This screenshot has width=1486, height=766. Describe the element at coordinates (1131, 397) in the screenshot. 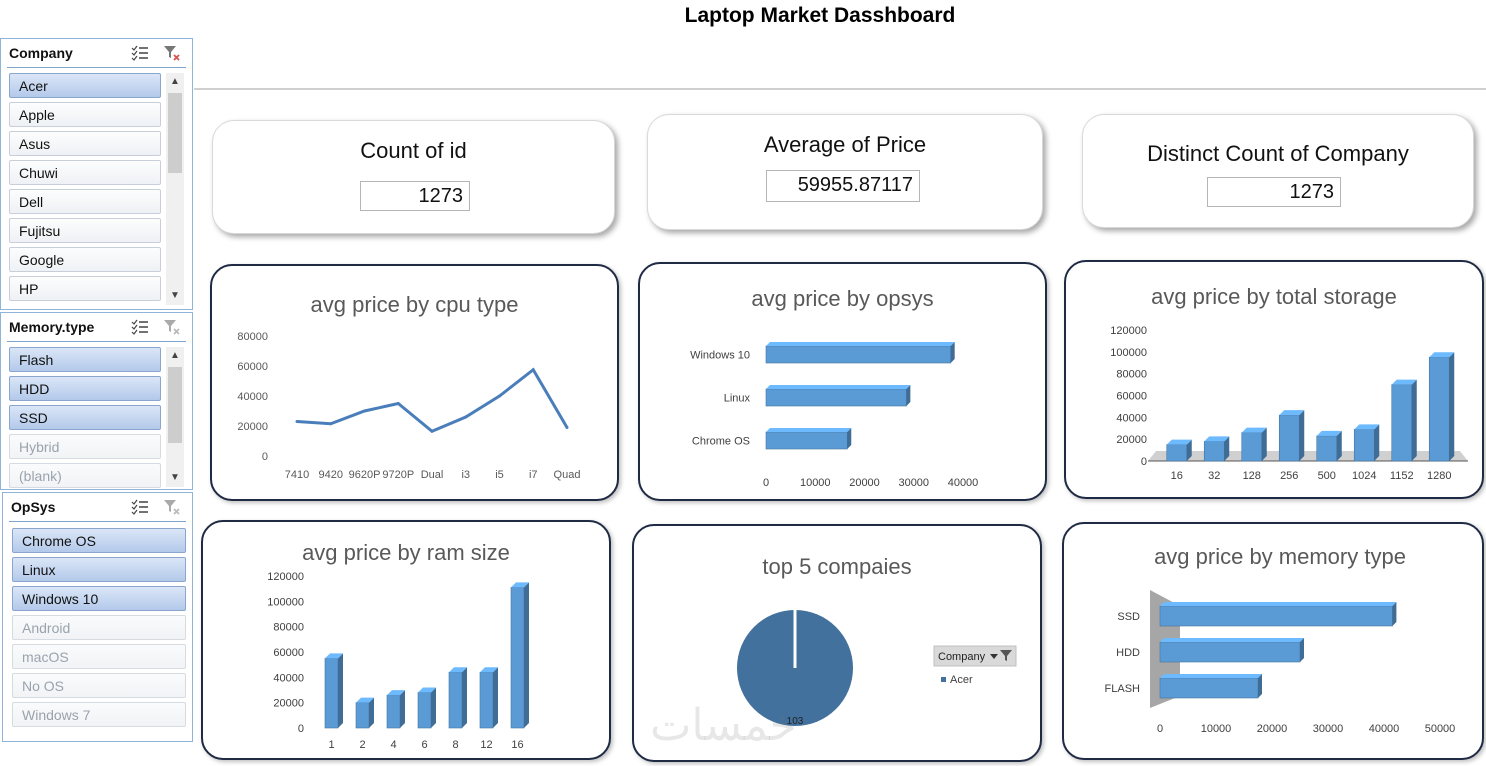

I see `y-tick-label: 60000` at that location.